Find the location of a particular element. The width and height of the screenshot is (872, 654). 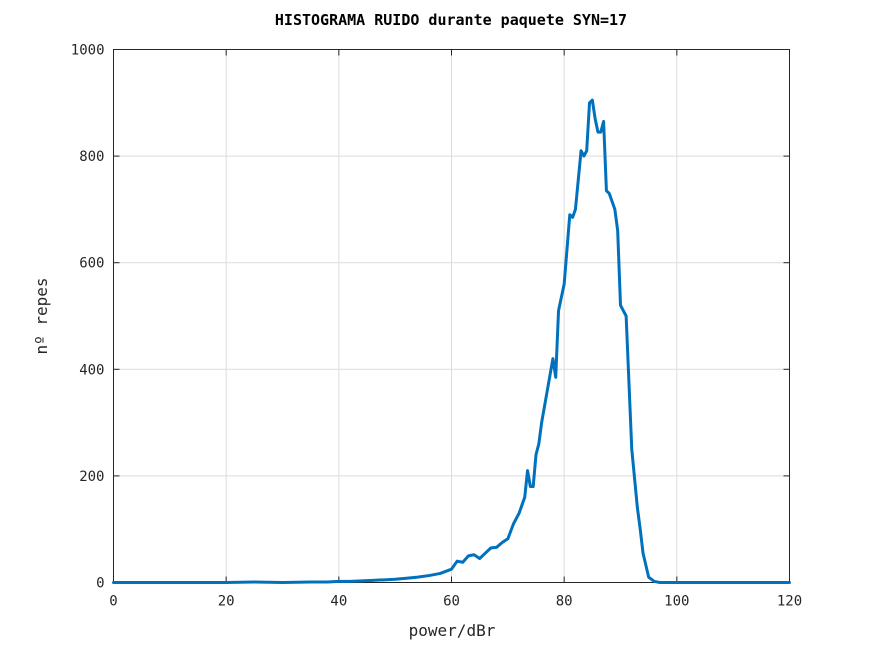

y-tick-label: 600 is located at coordinates (91, 264).